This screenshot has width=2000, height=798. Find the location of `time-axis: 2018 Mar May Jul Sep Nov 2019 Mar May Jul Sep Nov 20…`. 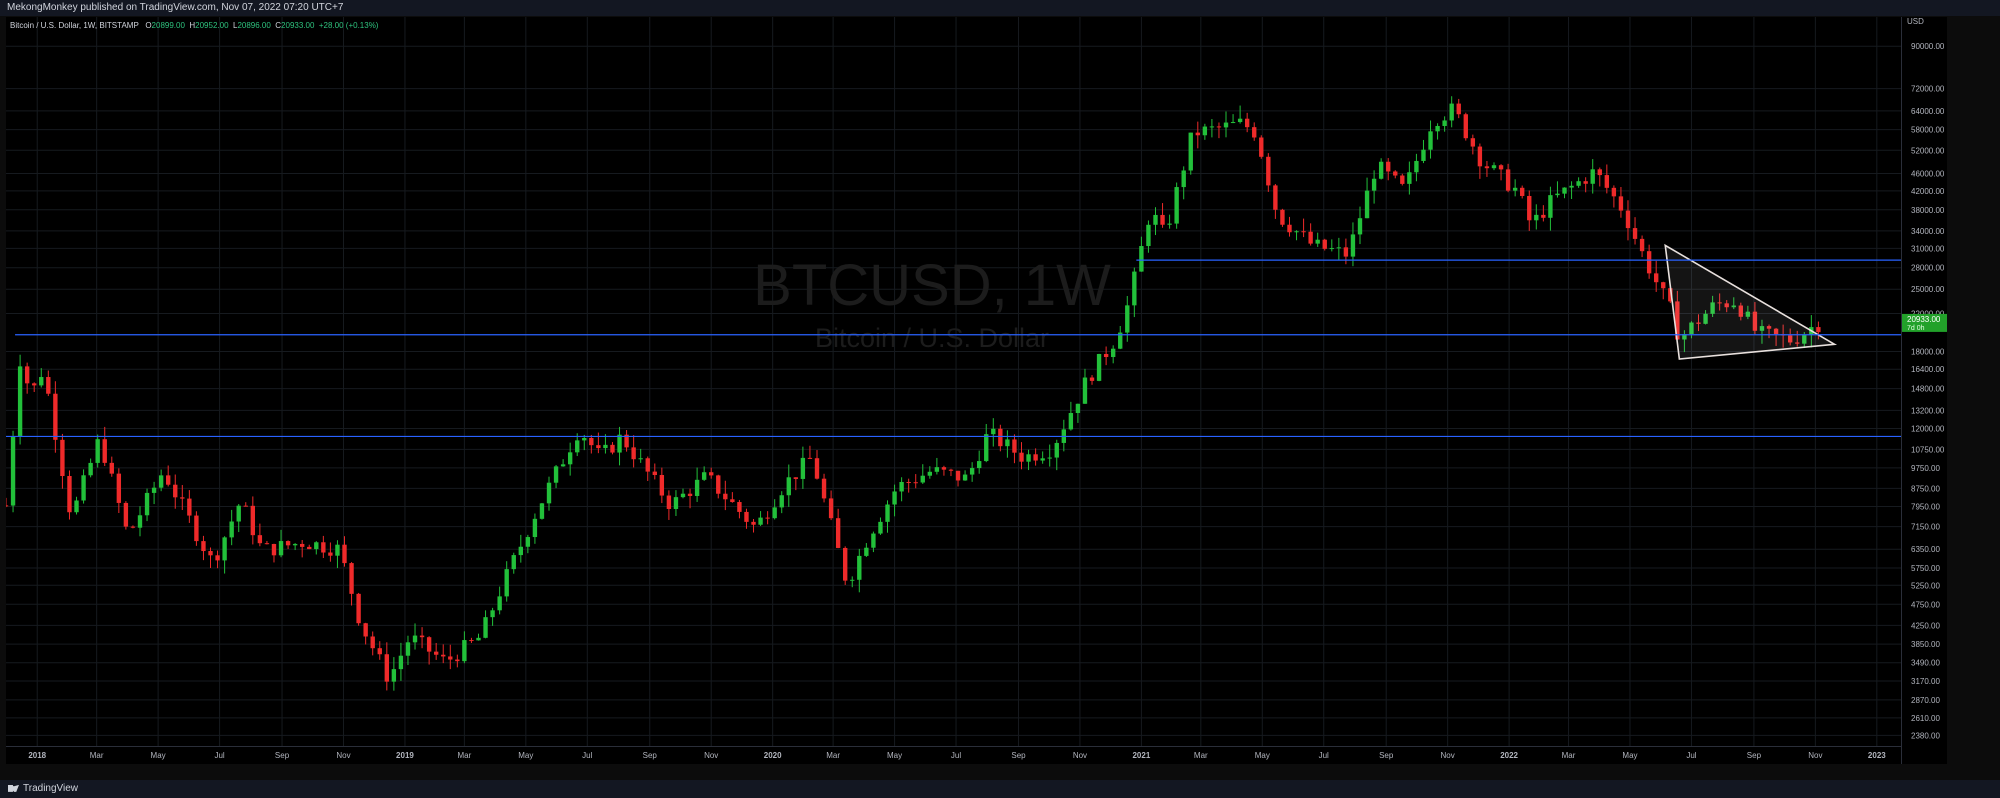

time-axis: 2018 Mar May Jul Sep Nov 2019 Mar May Jul Sep Nov 20… is located at coordinates (953, 755).